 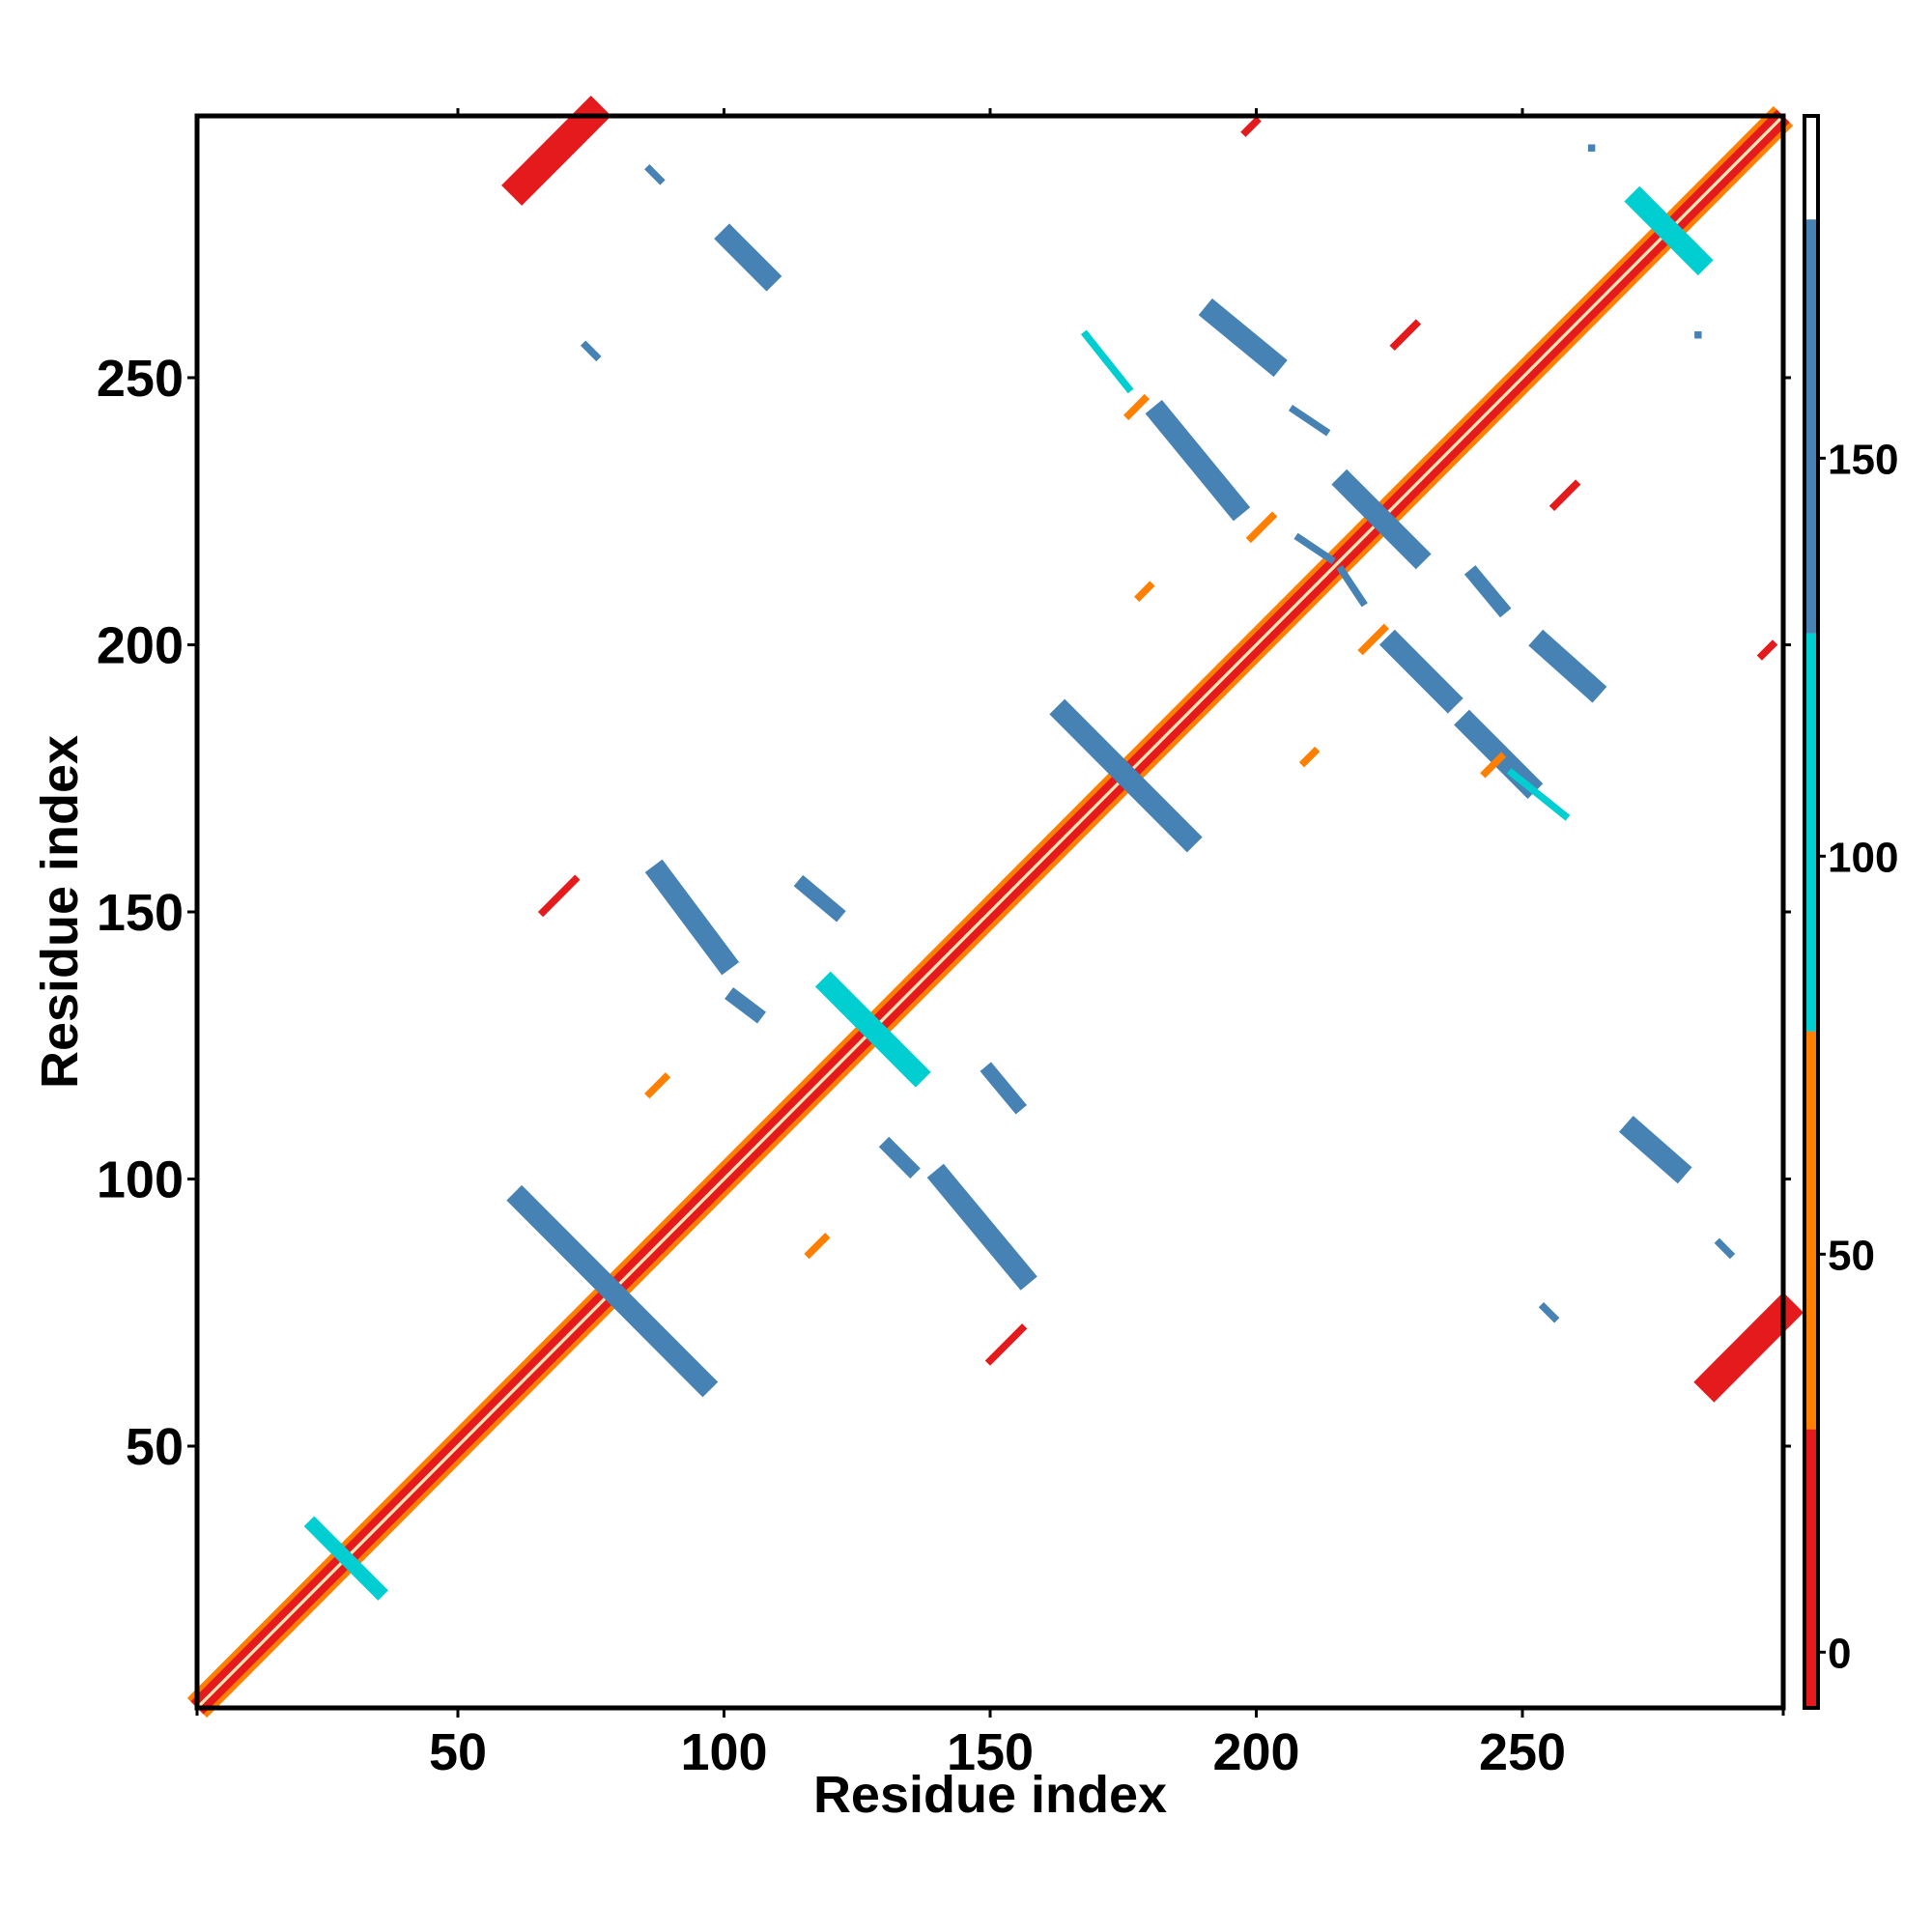 What do you see at coordinates (1863, 857) in the screenshot?
I see `colorbar-tick-label-100: 100` at bounding box center [1863, 857].